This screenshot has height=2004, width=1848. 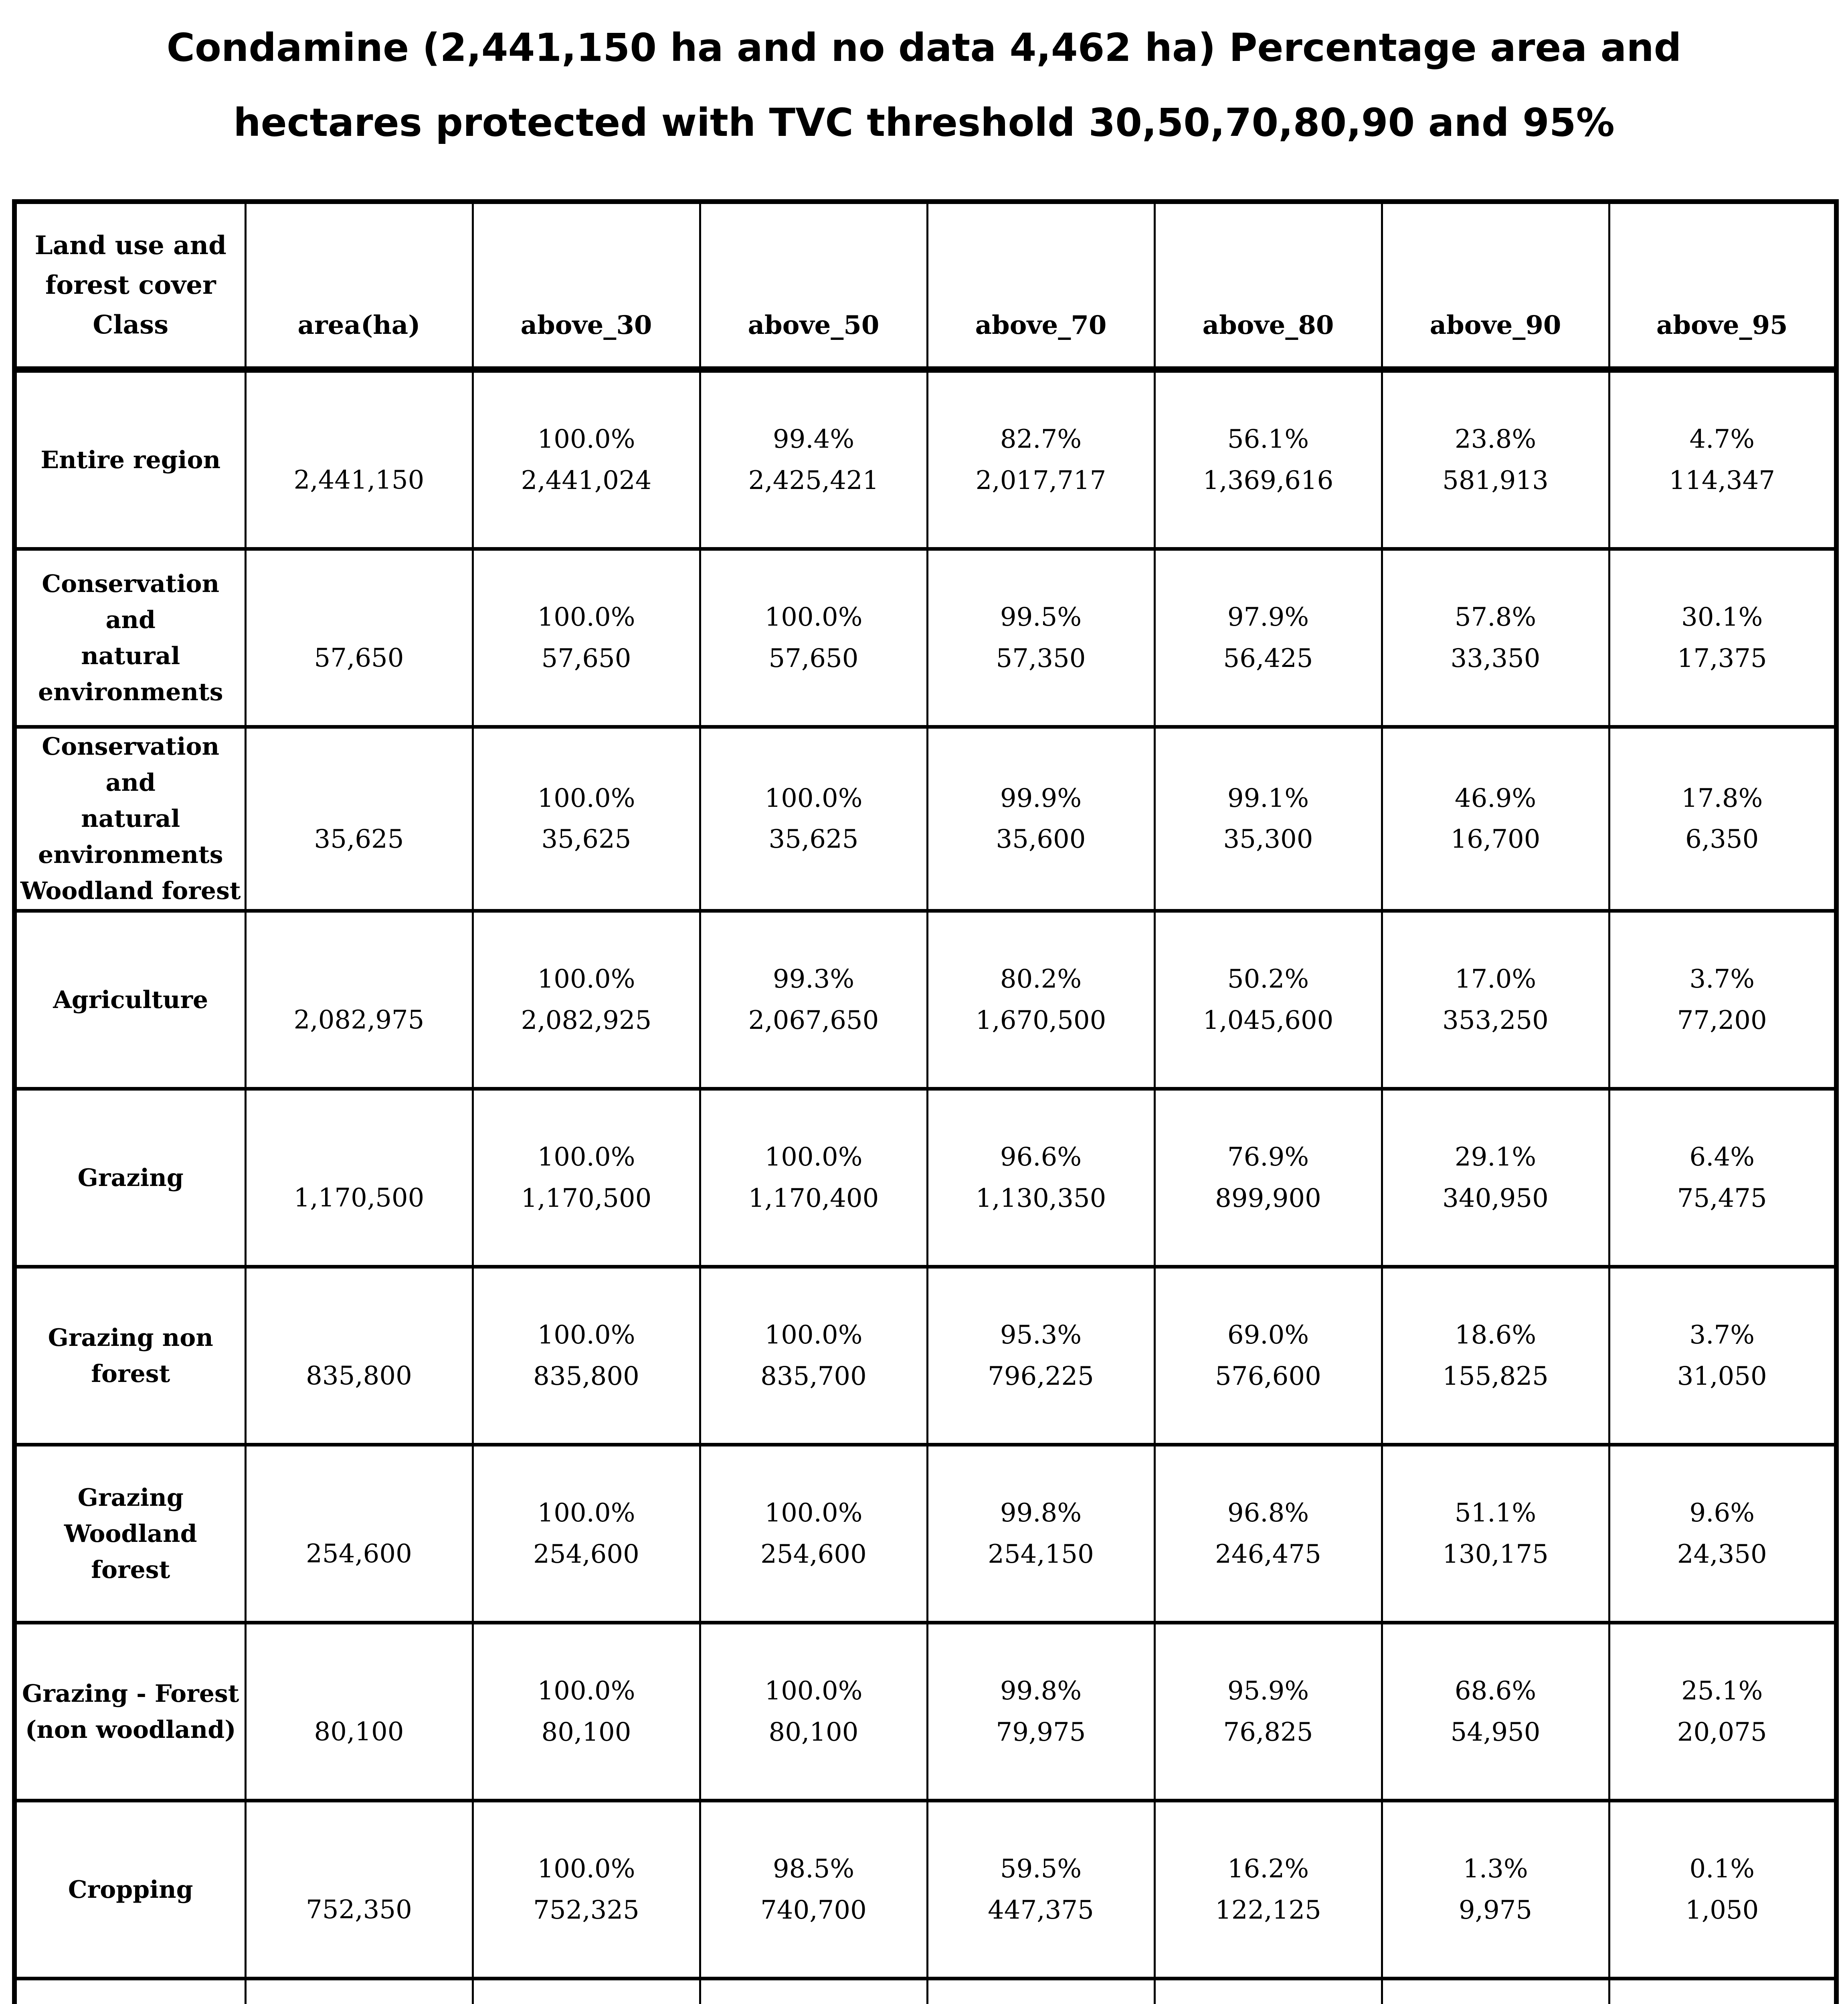 I want to click on above-80-cell: 69.0% 576,600, so click(x=1268, y=1356).